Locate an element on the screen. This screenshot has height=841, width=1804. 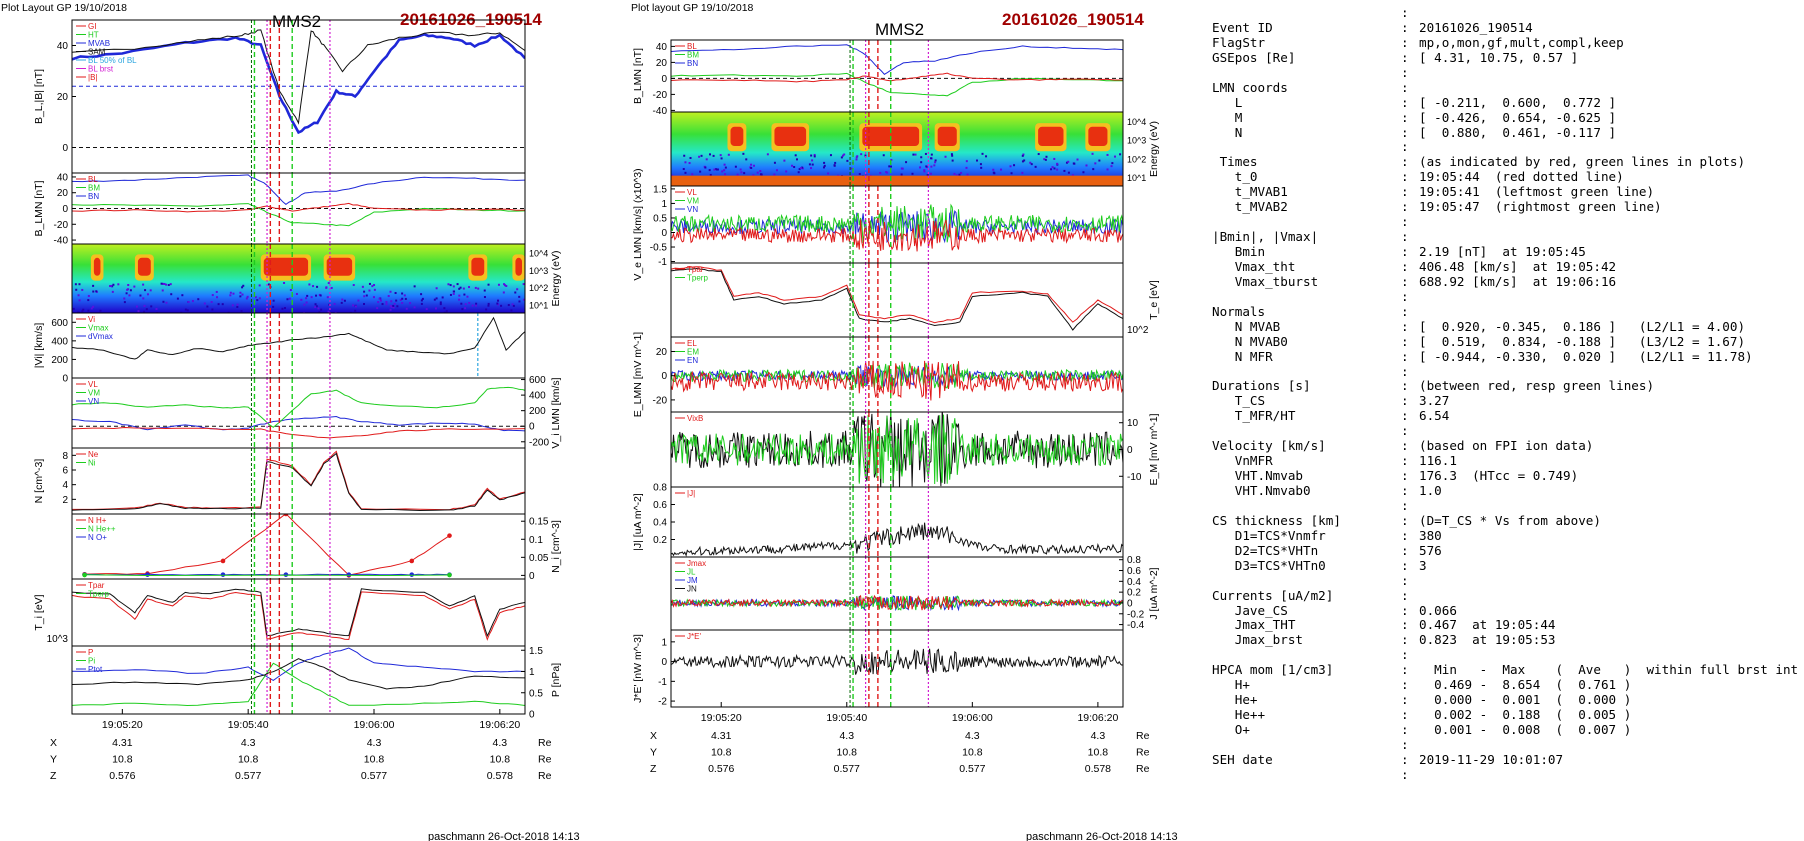
panel-frame is located at coordinates (897, 76).